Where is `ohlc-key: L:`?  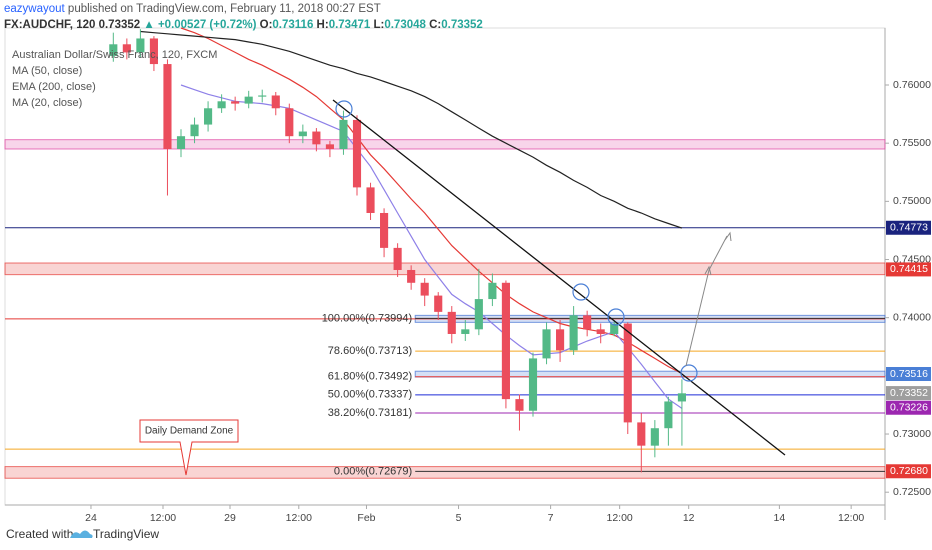 ohlc-key: L: is located at coordinates (378, 25).